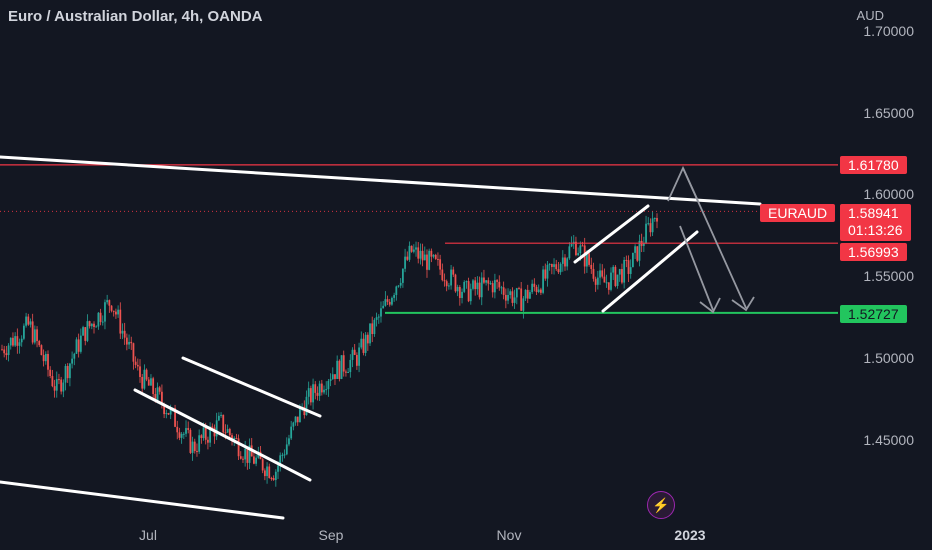 Image resolution: width=932 pixels, height=550 pixels. Describe the element at coordinates (888, 31) in the screenshot. I see `price-tick: 1.70000` at that location.